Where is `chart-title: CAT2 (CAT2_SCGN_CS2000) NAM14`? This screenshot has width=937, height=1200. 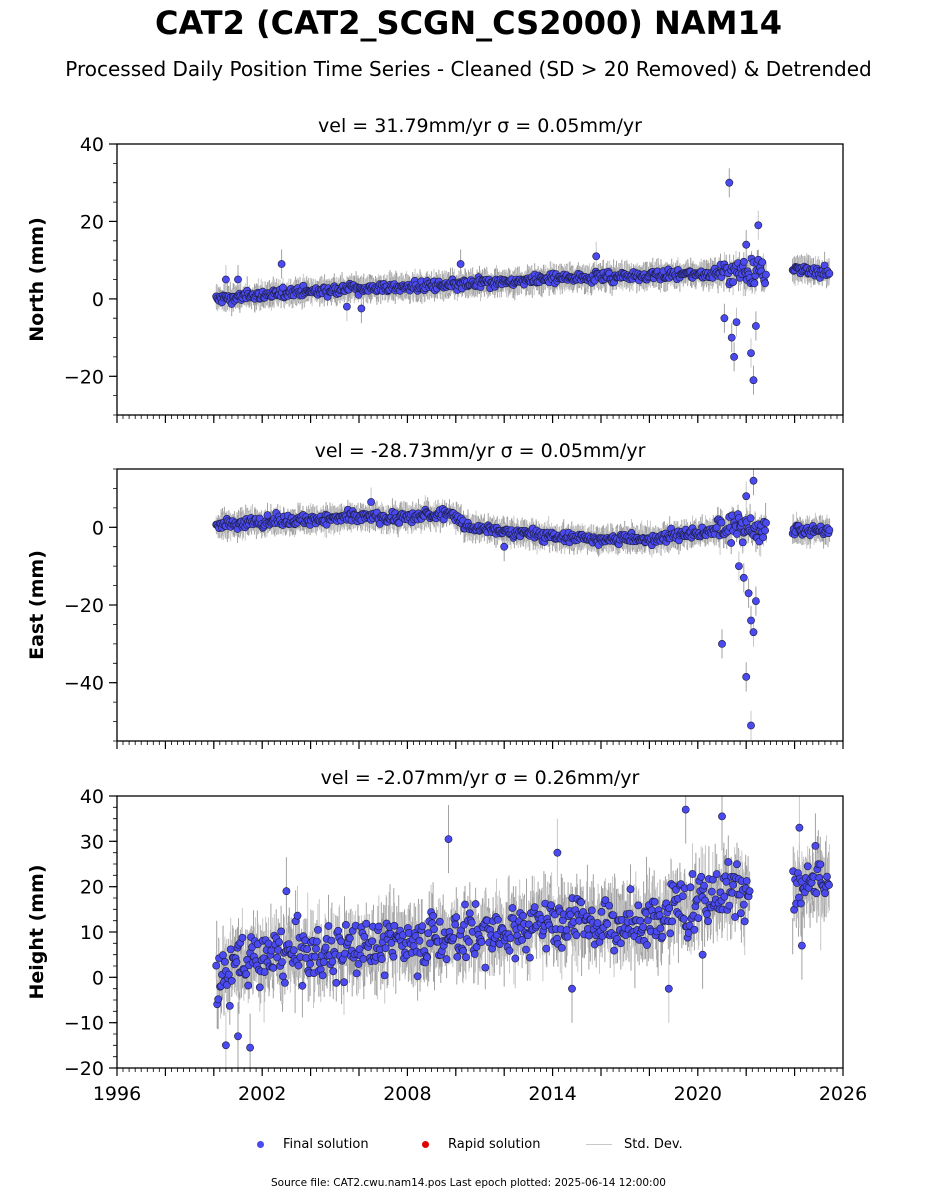 chart-title: CAT2 (CAT2_SCGN_CS2000) NAM14 is located at coordinates (468, 23).